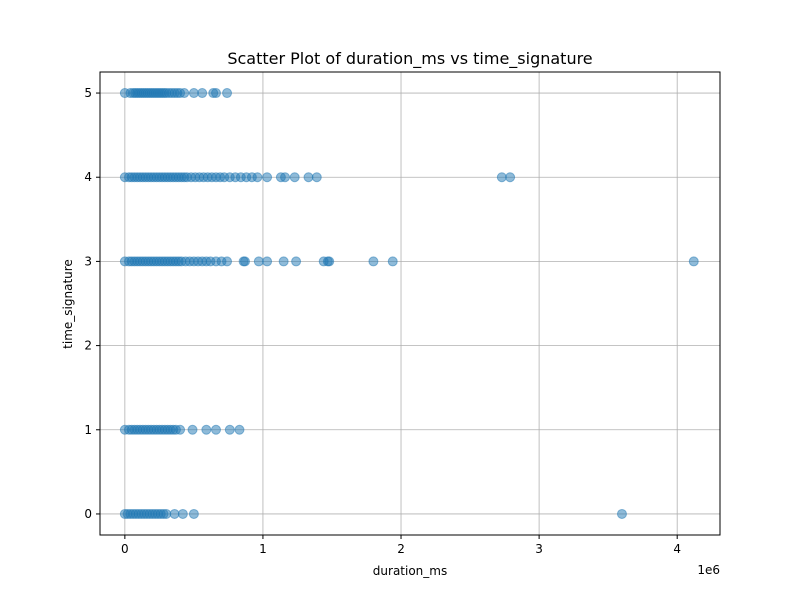 The height and width of the screenshot is (604, 800). What do you see at coordinates (88, 177) in the screenshot?
I see `y-tick-label: 4` at bounding box center [88, 177].